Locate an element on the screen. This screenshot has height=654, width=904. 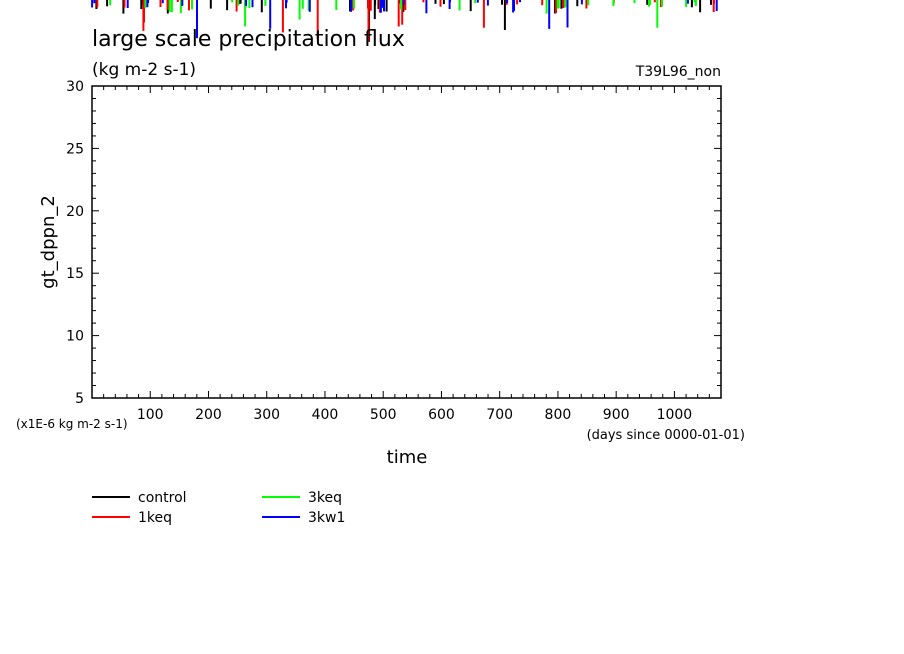
legend-item-3keq: 3keq is located at coordinates (302, 498).